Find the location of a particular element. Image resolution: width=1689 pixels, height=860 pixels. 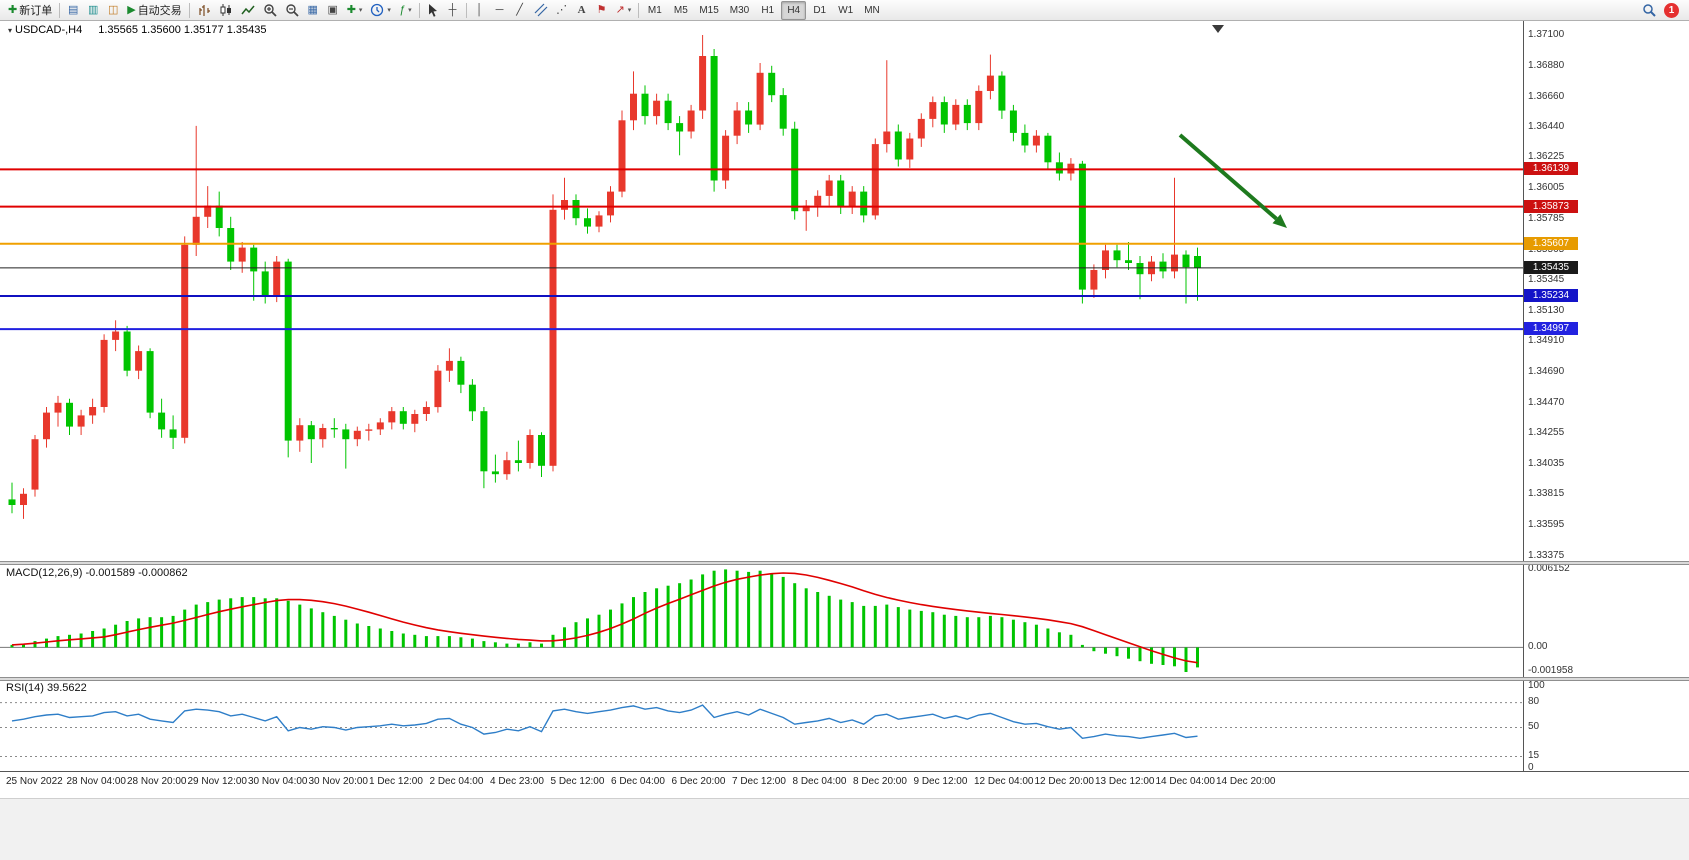

fibonacci-button: ⋰ is located at coordinates (562, 10).